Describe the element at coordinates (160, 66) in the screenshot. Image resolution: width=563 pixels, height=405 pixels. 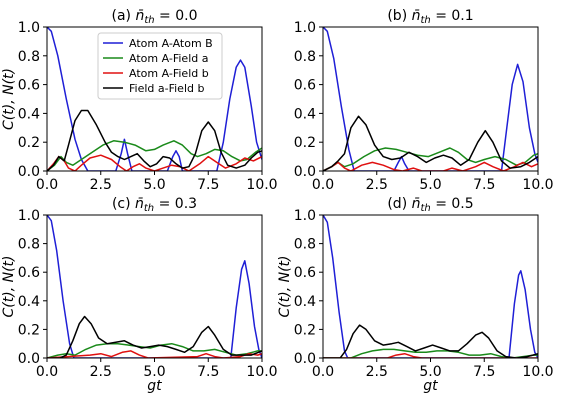
I see `legend-box` at that location.